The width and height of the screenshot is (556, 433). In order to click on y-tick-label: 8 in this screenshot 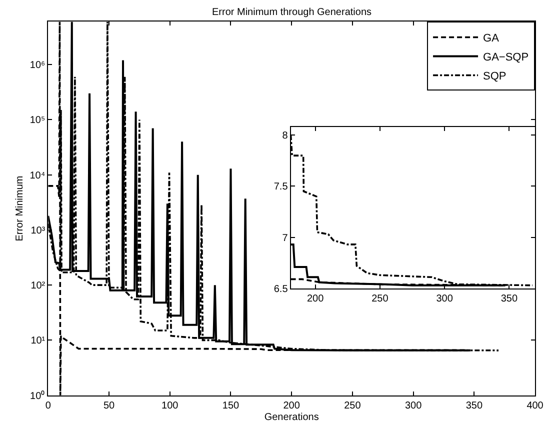, I will do `click(285, 136)`.